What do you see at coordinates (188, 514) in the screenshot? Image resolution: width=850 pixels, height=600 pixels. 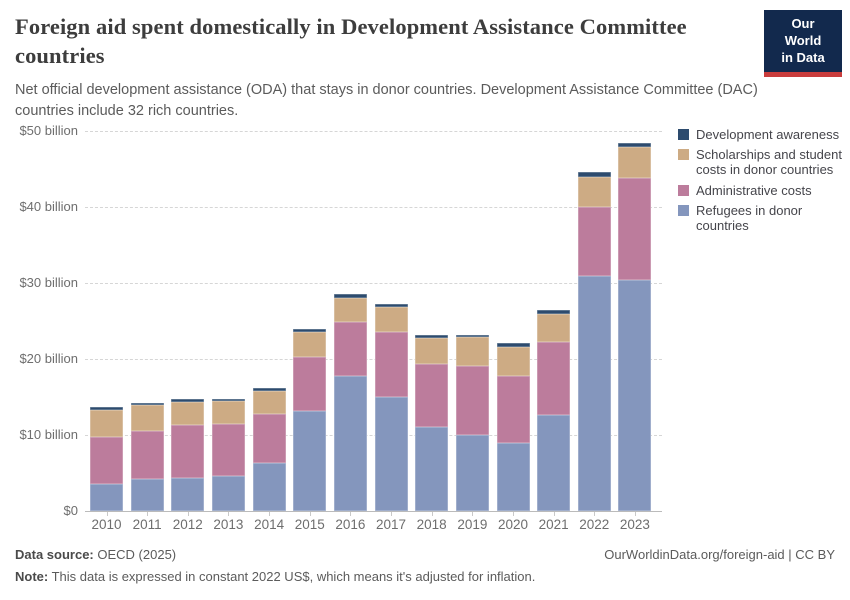 I see `x-axis-tick-2012` at bounding box center [188, 514].